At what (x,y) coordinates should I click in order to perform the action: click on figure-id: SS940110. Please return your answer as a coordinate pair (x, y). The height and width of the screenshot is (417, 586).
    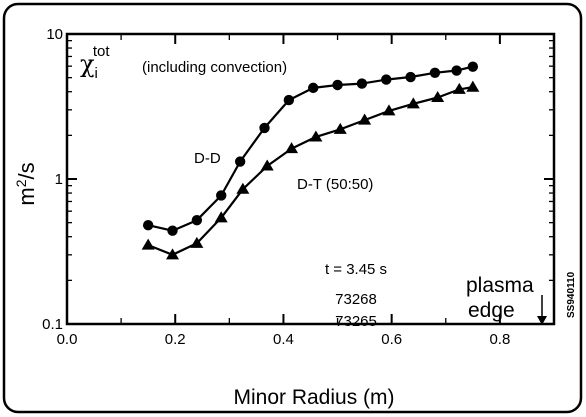
    Looking at the image, I should click on (571, 294).